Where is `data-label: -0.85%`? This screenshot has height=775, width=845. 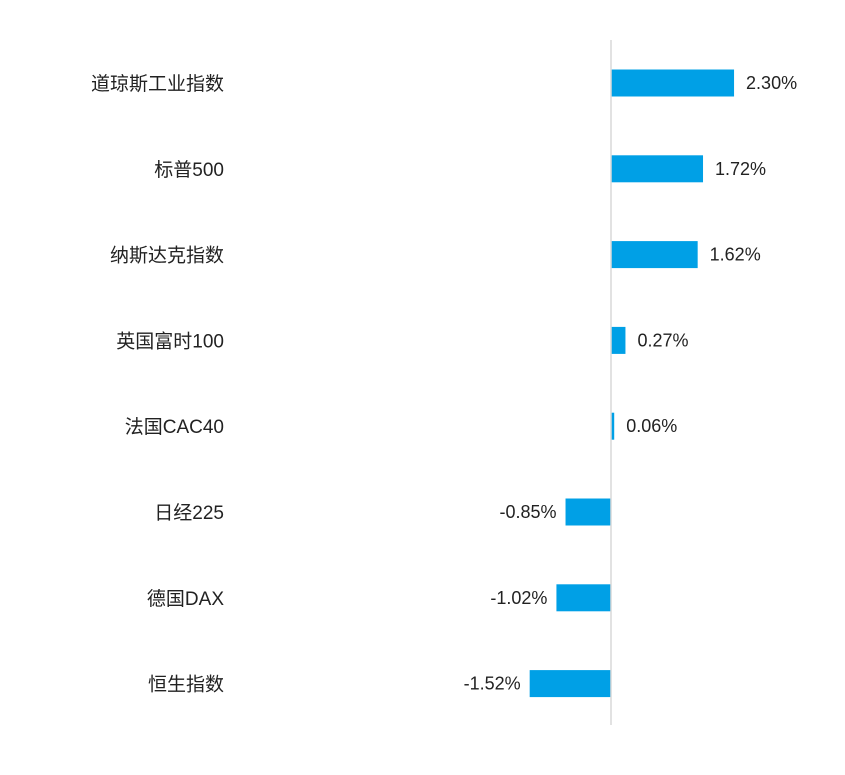
data-label: -0.85% is located at coordinates (527, 512).